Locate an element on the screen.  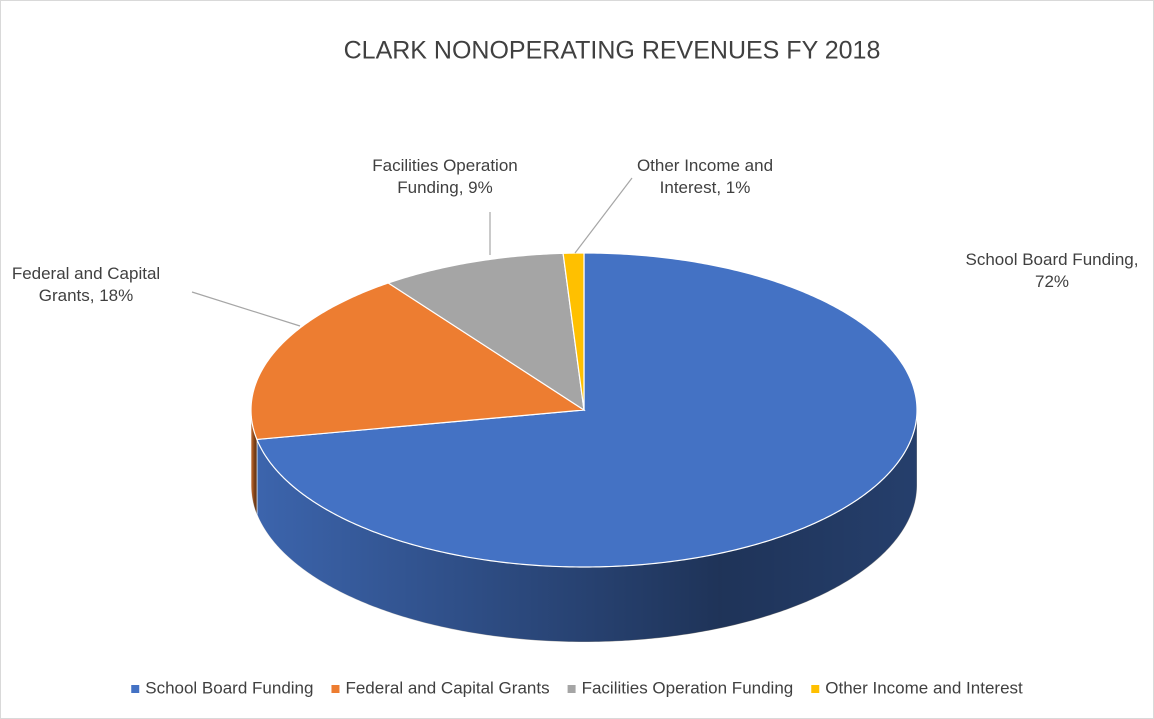
chart-title: CLARK NONOPERATING REVENUES FY 2018 is located at coordinates (612, 51).